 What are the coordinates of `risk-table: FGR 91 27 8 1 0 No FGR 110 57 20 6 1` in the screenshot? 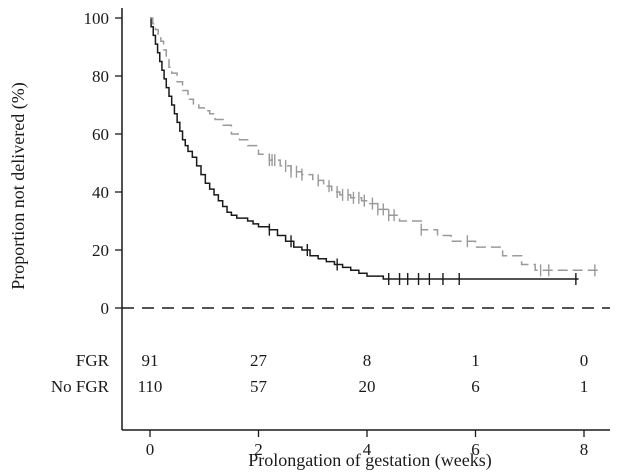 It's located at (319, 373).